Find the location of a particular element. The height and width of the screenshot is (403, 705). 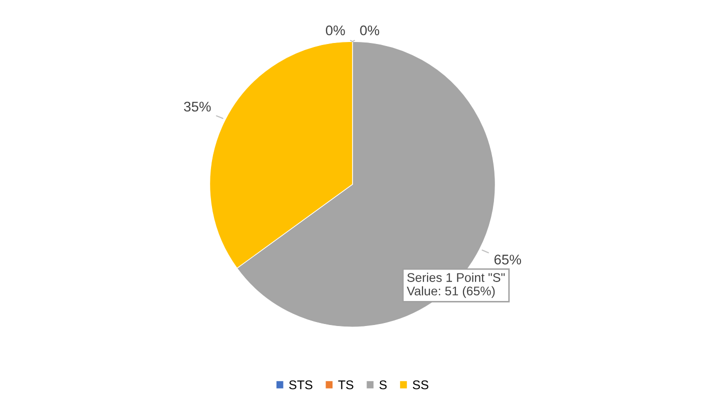

legend-label: S is located at coordinates (383, 385).